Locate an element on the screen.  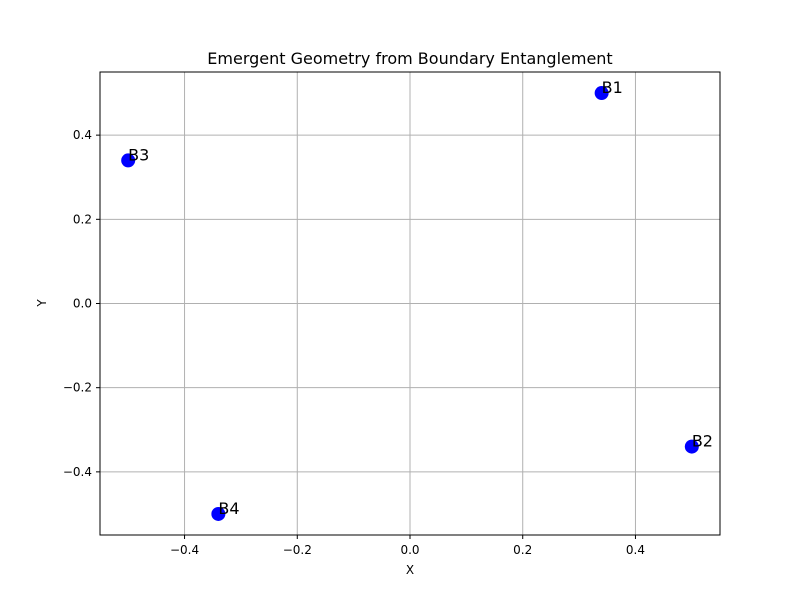
point-label: B2 is located at coordinates (702, 441).